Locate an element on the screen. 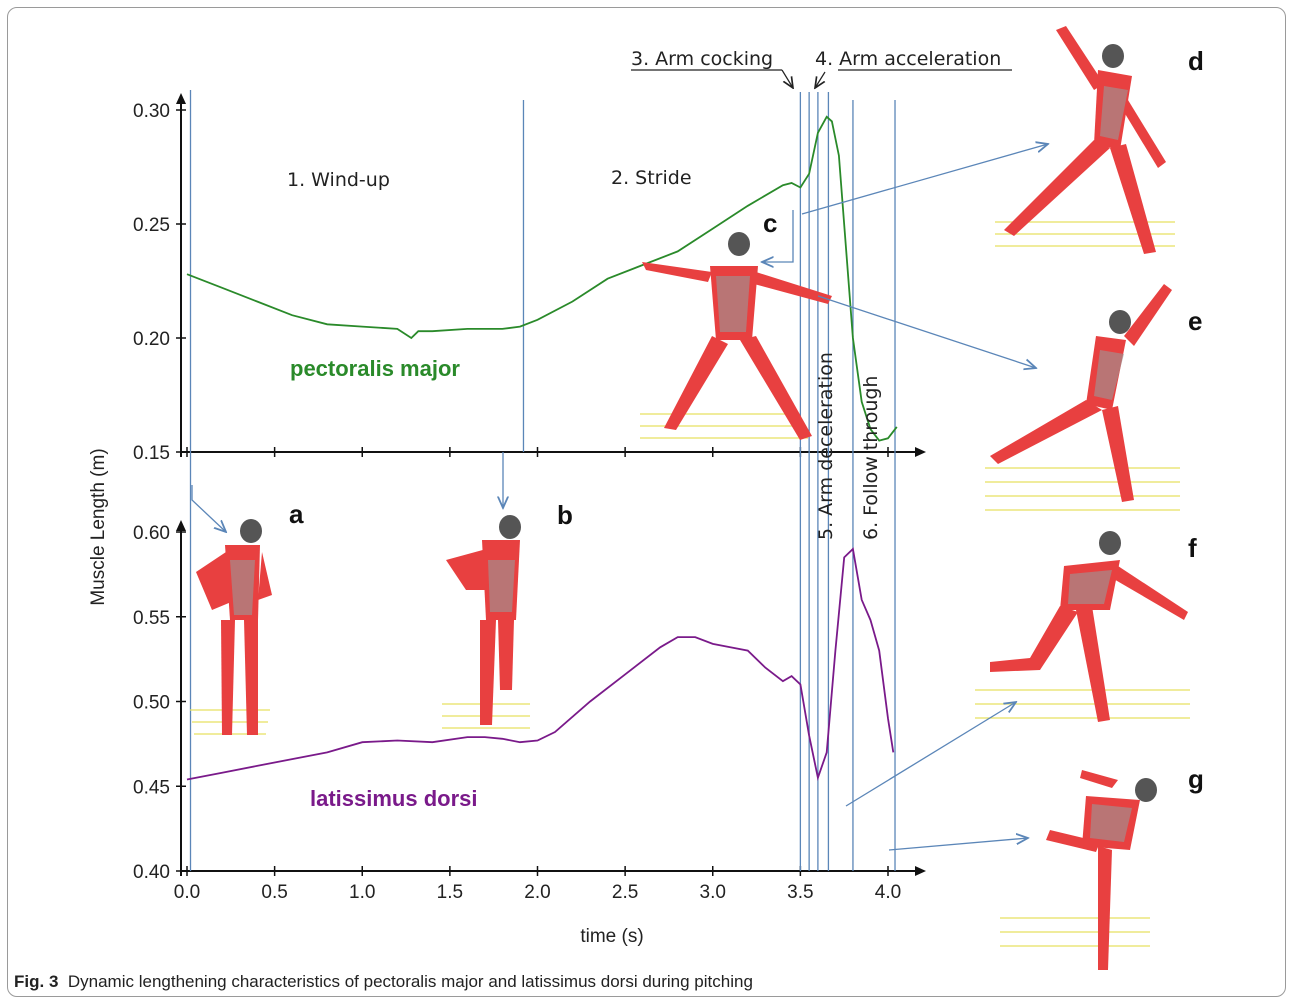 The image size is (1295, 1004). phase-follow-through: 6. Follow through is located at coordinates (871, 458).